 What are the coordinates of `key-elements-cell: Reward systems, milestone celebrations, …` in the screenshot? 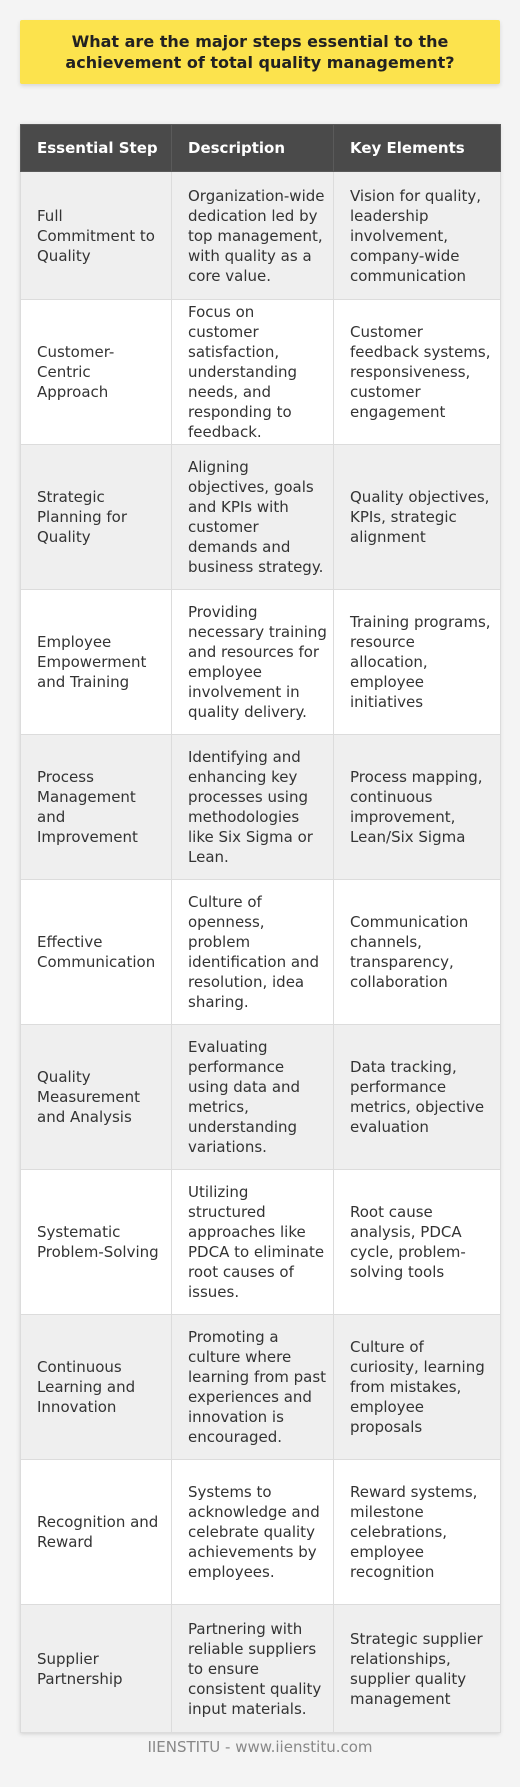 It's located at (417, 1532).